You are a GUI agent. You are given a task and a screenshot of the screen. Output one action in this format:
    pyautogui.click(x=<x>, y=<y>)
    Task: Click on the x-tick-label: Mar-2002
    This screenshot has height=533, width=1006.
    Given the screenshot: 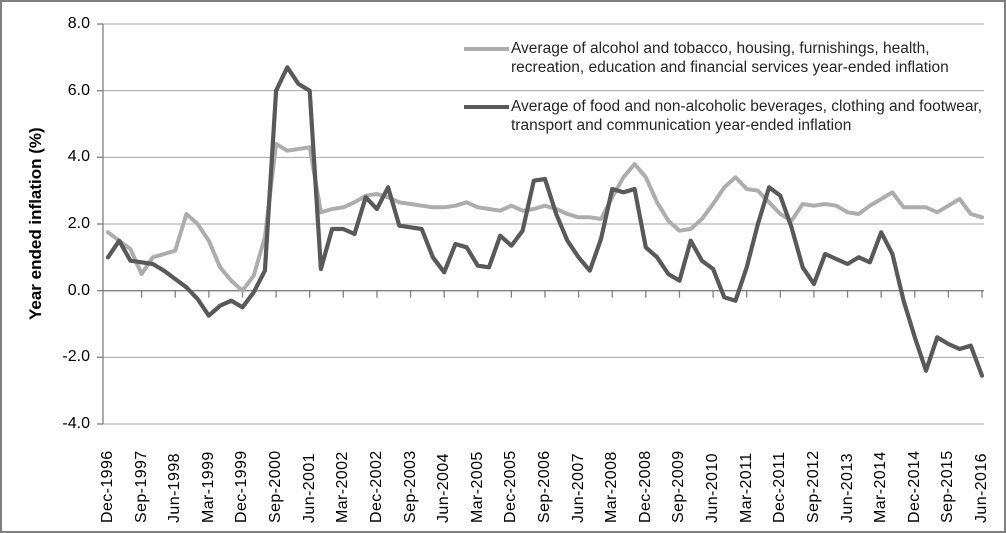 What is the action you would take?
    pyautogui.click(x=343, y=487)
    